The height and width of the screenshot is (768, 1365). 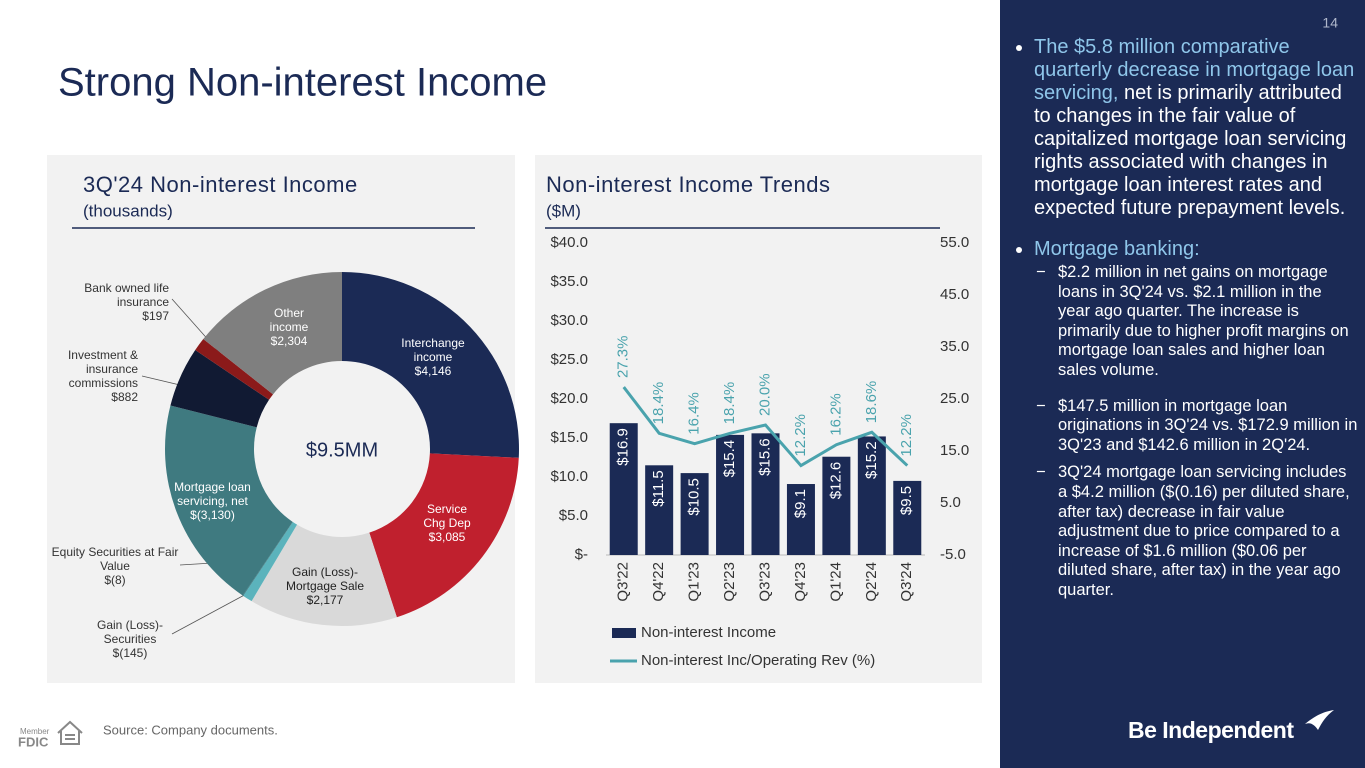 What do you see at coordinates (115, 559) in the screenshot?
I see `slice-category: Equity Securities at Fair Value` at bounding box center [115, 559].